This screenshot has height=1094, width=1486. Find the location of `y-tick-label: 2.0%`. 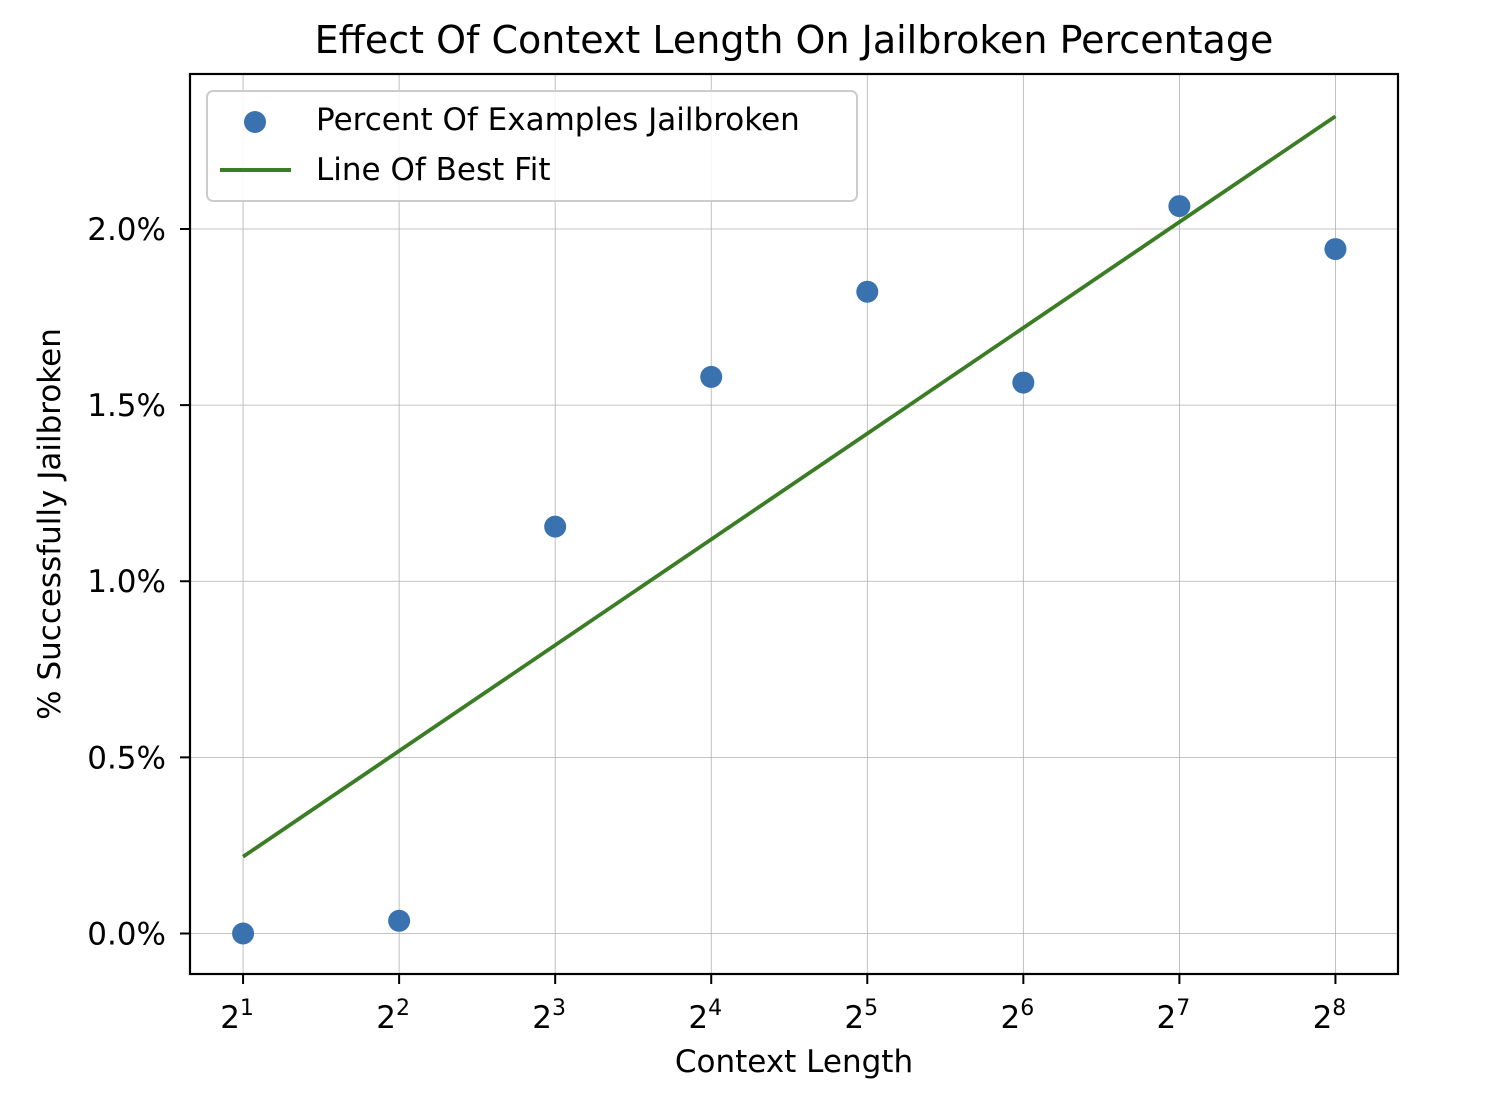

y-tick-label: 2.0% is located at coordinates (126, 230).